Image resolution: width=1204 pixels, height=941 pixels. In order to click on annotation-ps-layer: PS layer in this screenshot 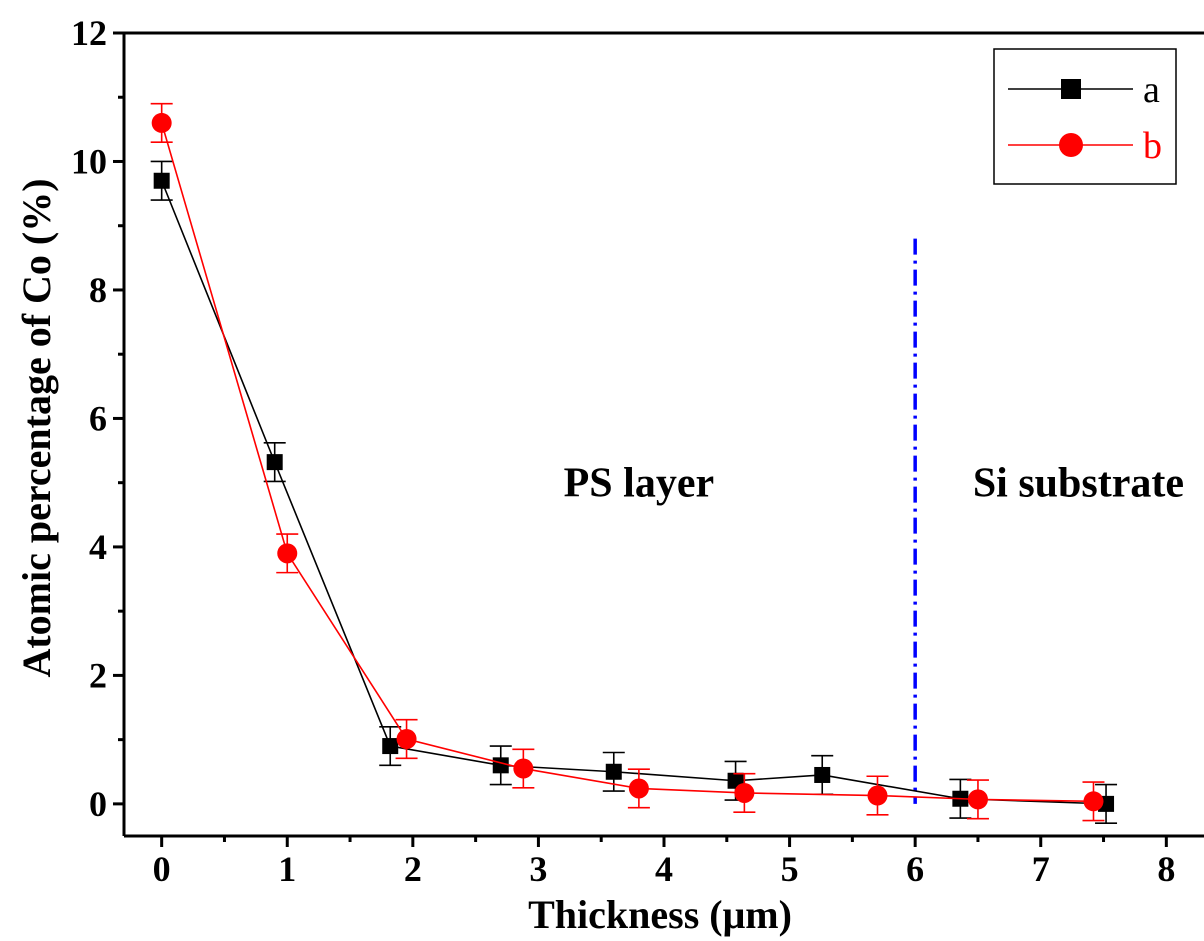, I will do `click(639, 484)`.